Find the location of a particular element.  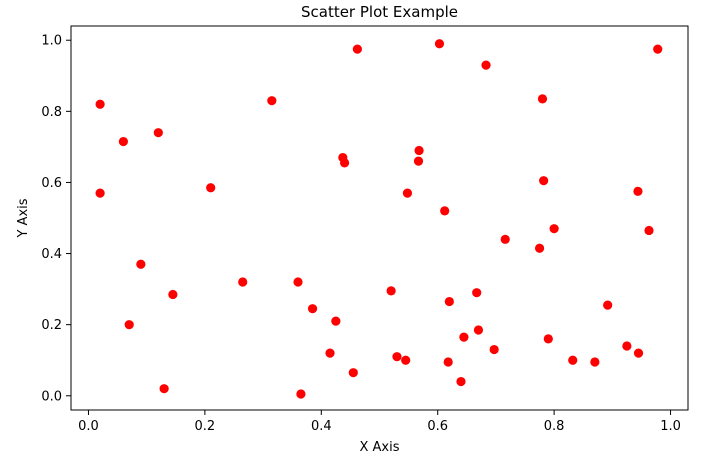

x-tick-label: 1.0 is located at coordinates (670, 426).